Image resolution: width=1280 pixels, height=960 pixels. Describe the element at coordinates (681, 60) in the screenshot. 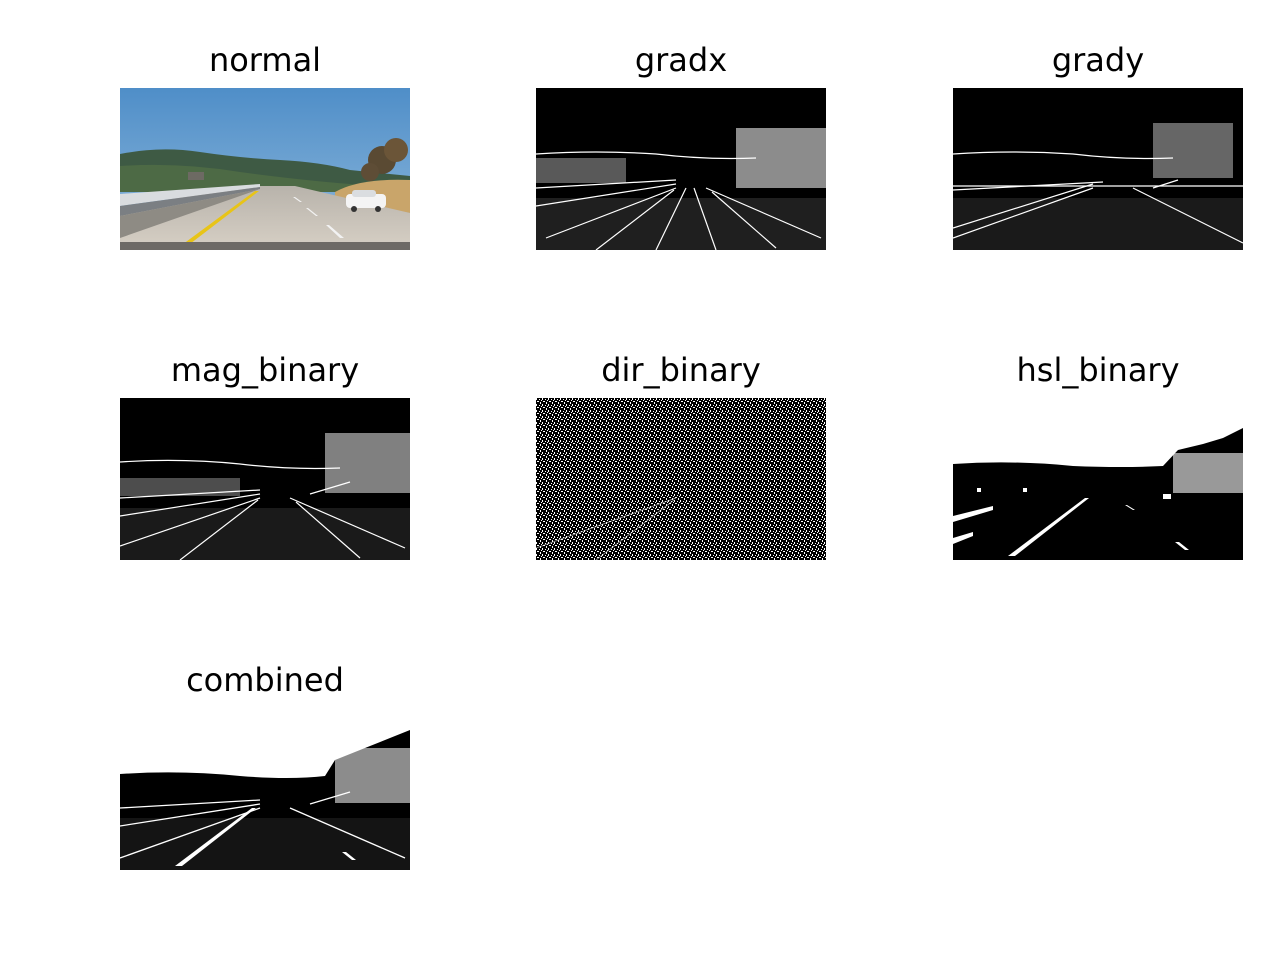

I see `panel-title: gradx` at that location.